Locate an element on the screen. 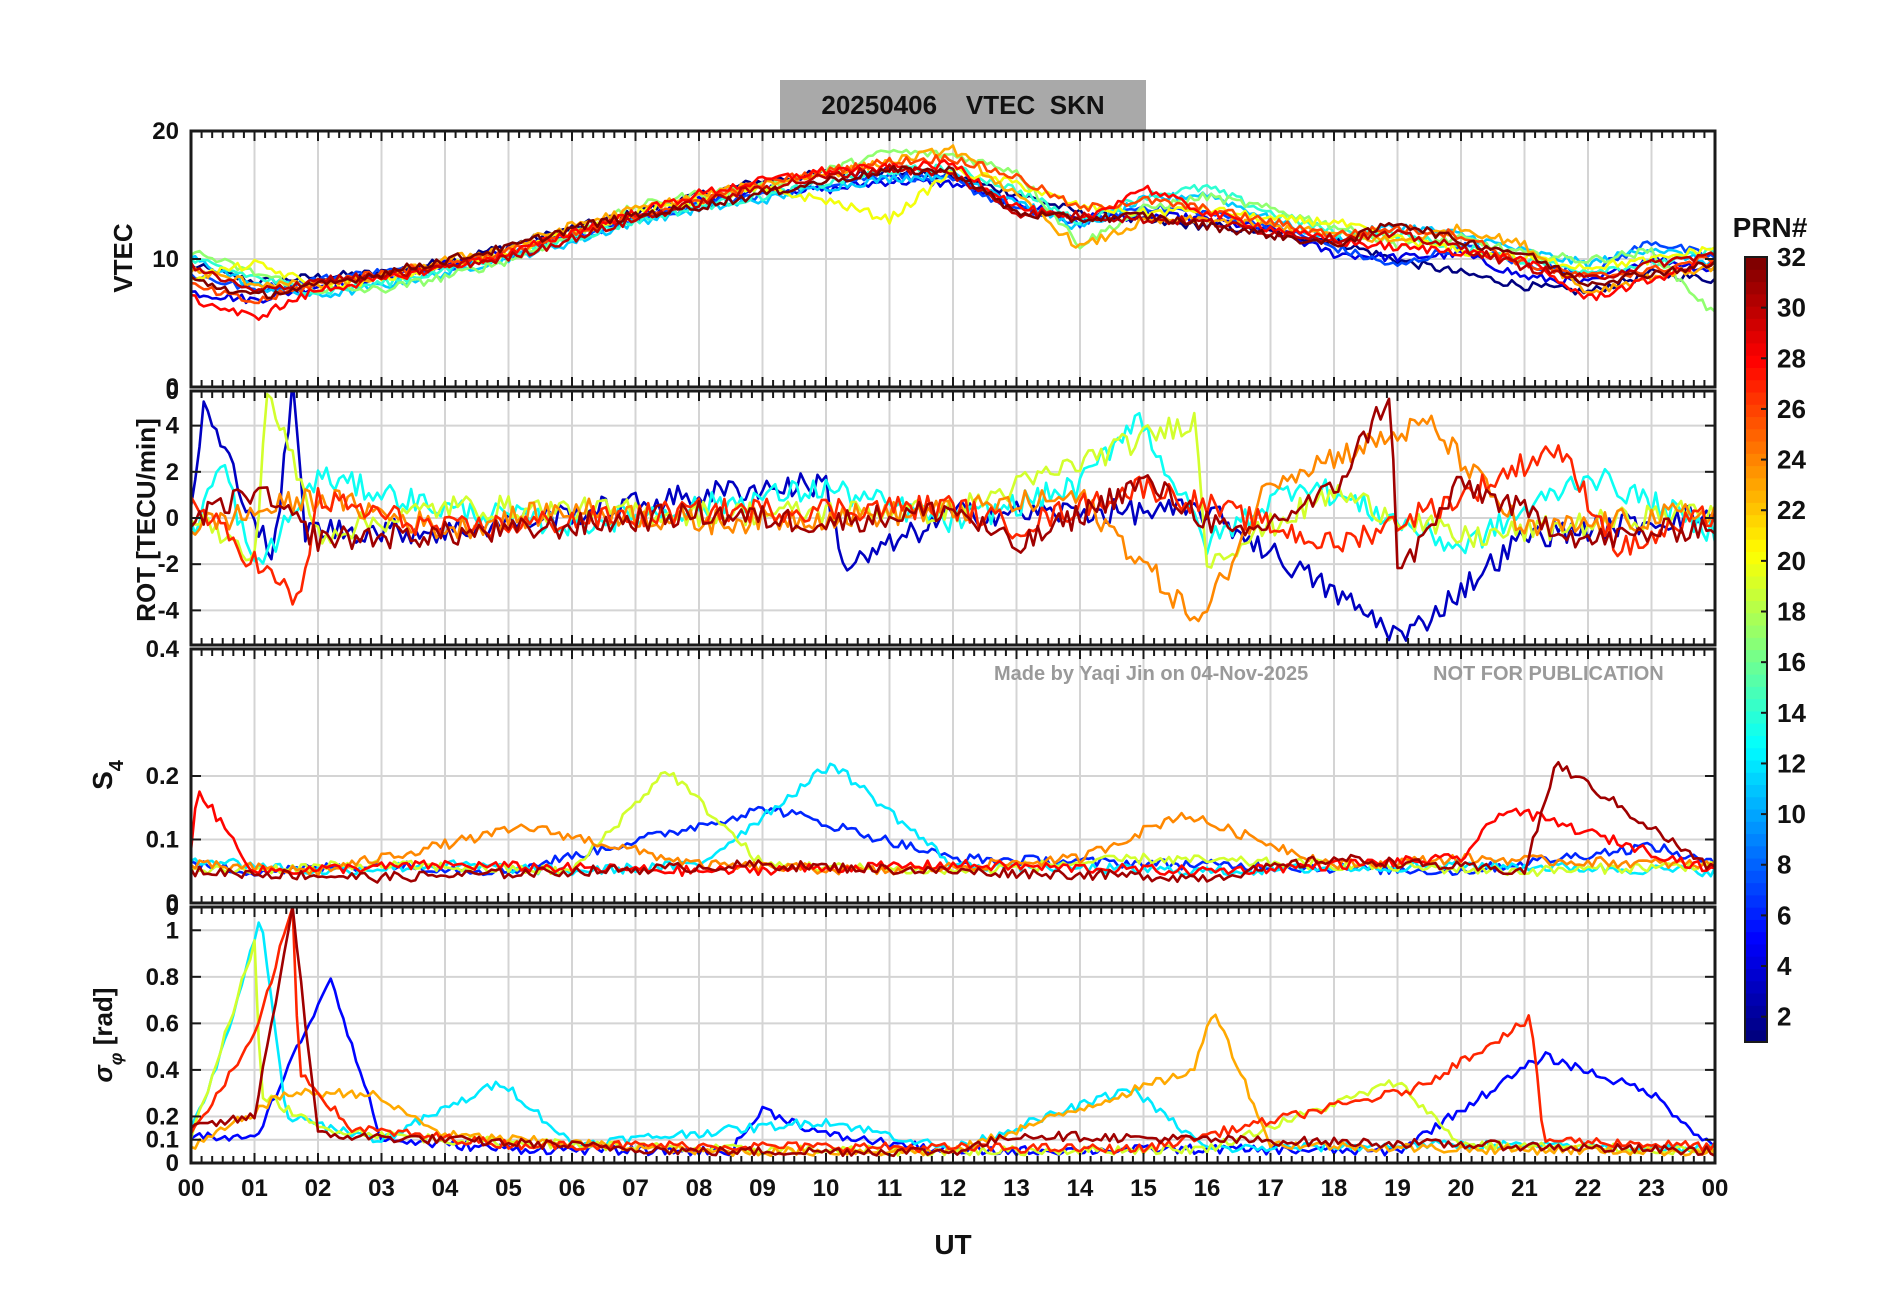 The height and width of the screenshot is (1292, 1902). x-tick-label: 07 is located at coordinates (635, 1188).